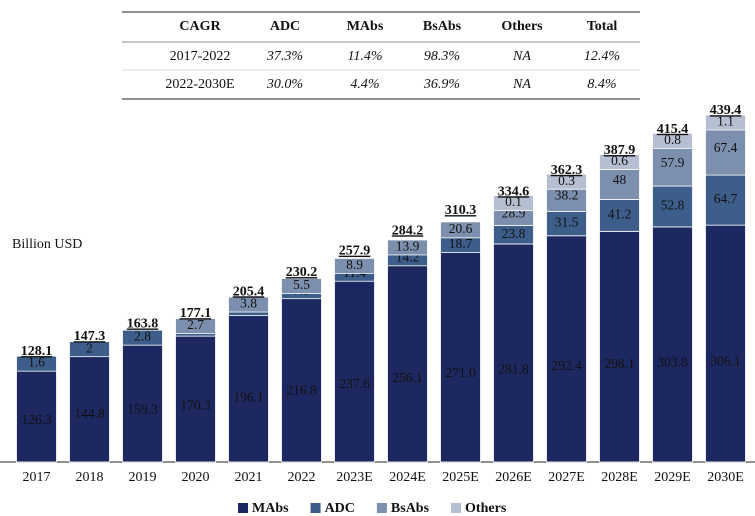  What do you see at coordinates (200, 26) in the screenshot?
I see `table-header: CAGR` at bounding box center [200, 26].